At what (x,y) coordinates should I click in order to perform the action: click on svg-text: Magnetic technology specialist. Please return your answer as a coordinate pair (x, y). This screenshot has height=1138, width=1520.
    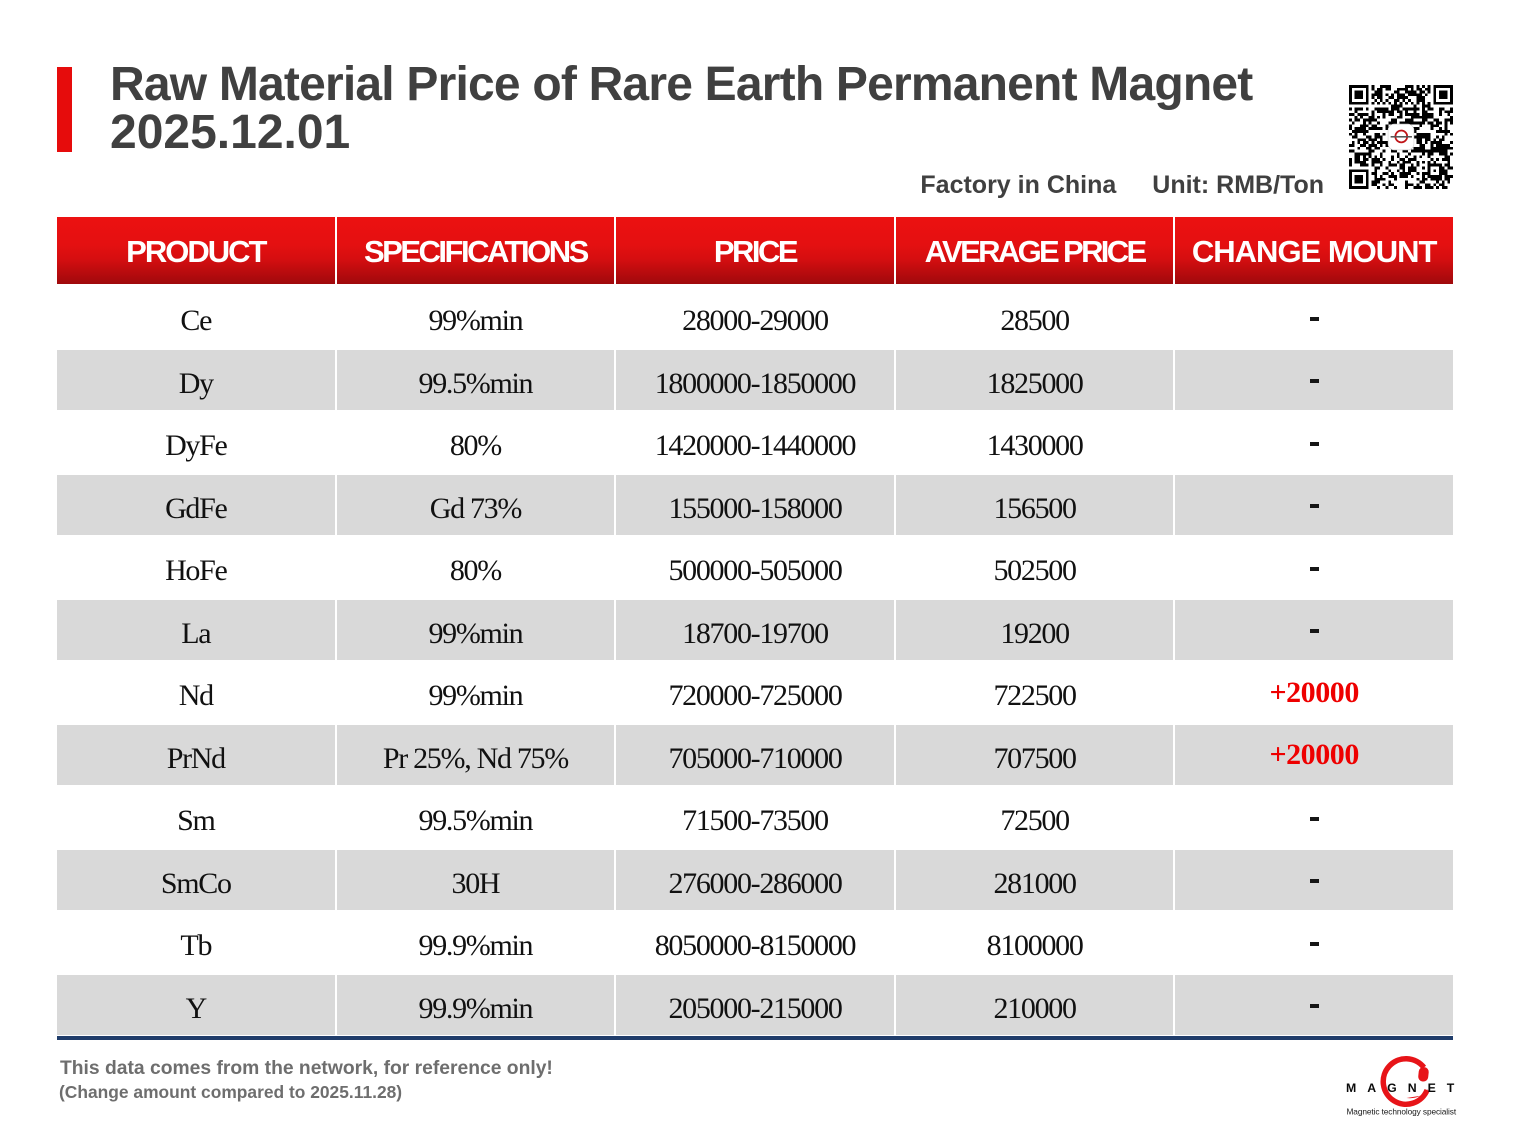
    Looking at the image, I should click on (1402, 1112).